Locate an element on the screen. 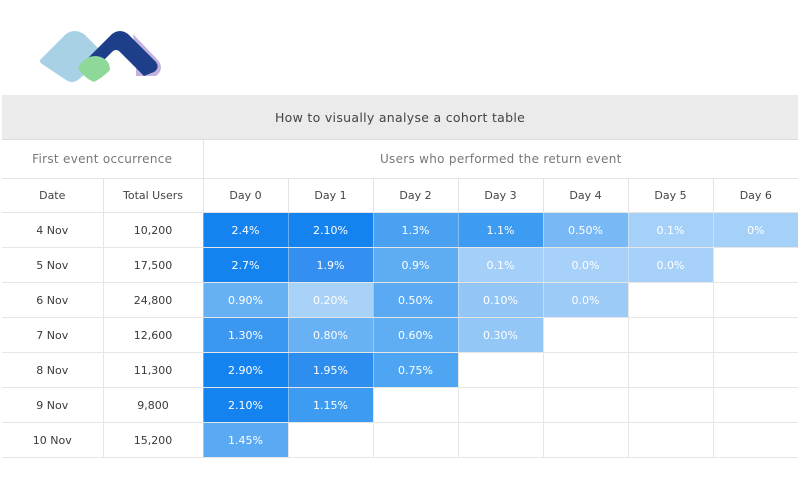 This screenshot has width=800, height=500. retention-cell: 1.9% is located at coordinates (330, 265).